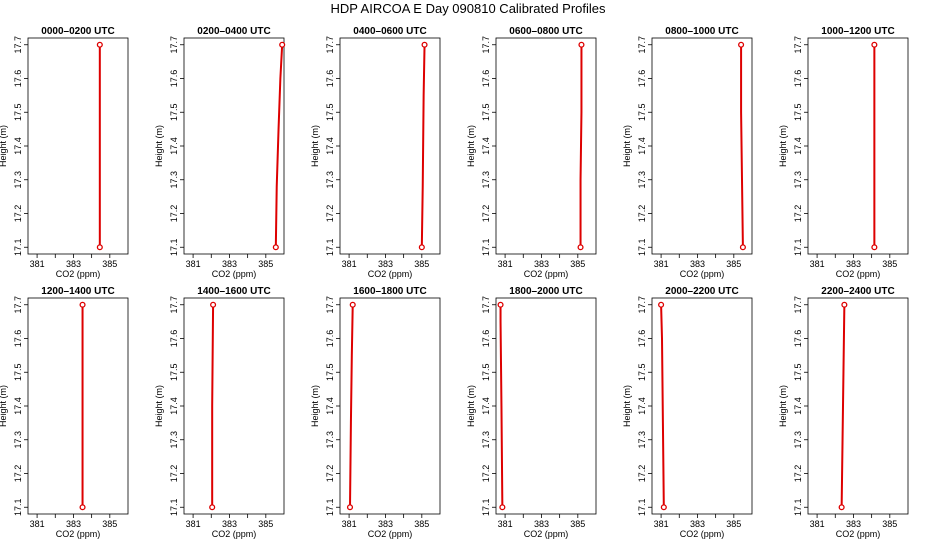 The image size is (936, 540). I want to click on panel-title: 0800–1000 UTC, so click(701, 31).